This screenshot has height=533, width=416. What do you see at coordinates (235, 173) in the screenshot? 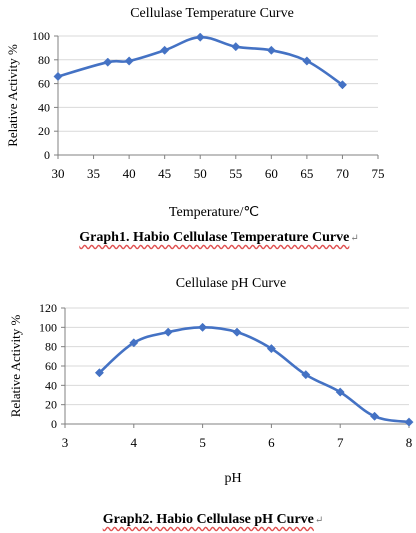
I see `x-tick-label: 55` at bounding box center [235, 173].